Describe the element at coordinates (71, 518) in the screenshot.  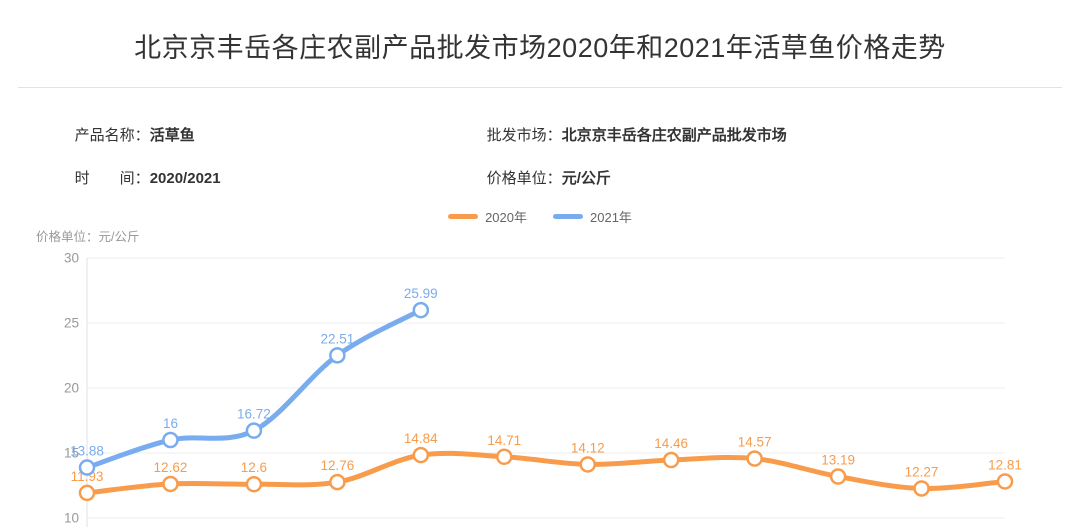
I see `y-tick-label: 10` at that location.